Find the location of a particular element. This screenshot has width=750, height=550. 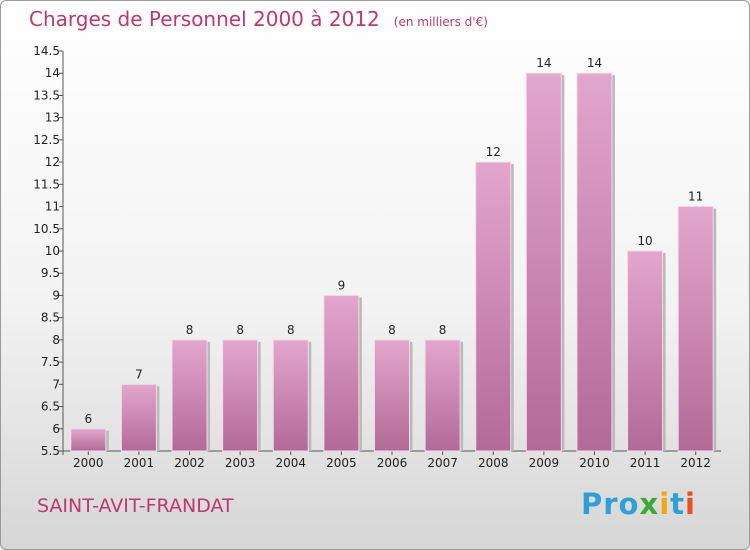

x-tick-label: 2008 is located at coordinates (493, 463).